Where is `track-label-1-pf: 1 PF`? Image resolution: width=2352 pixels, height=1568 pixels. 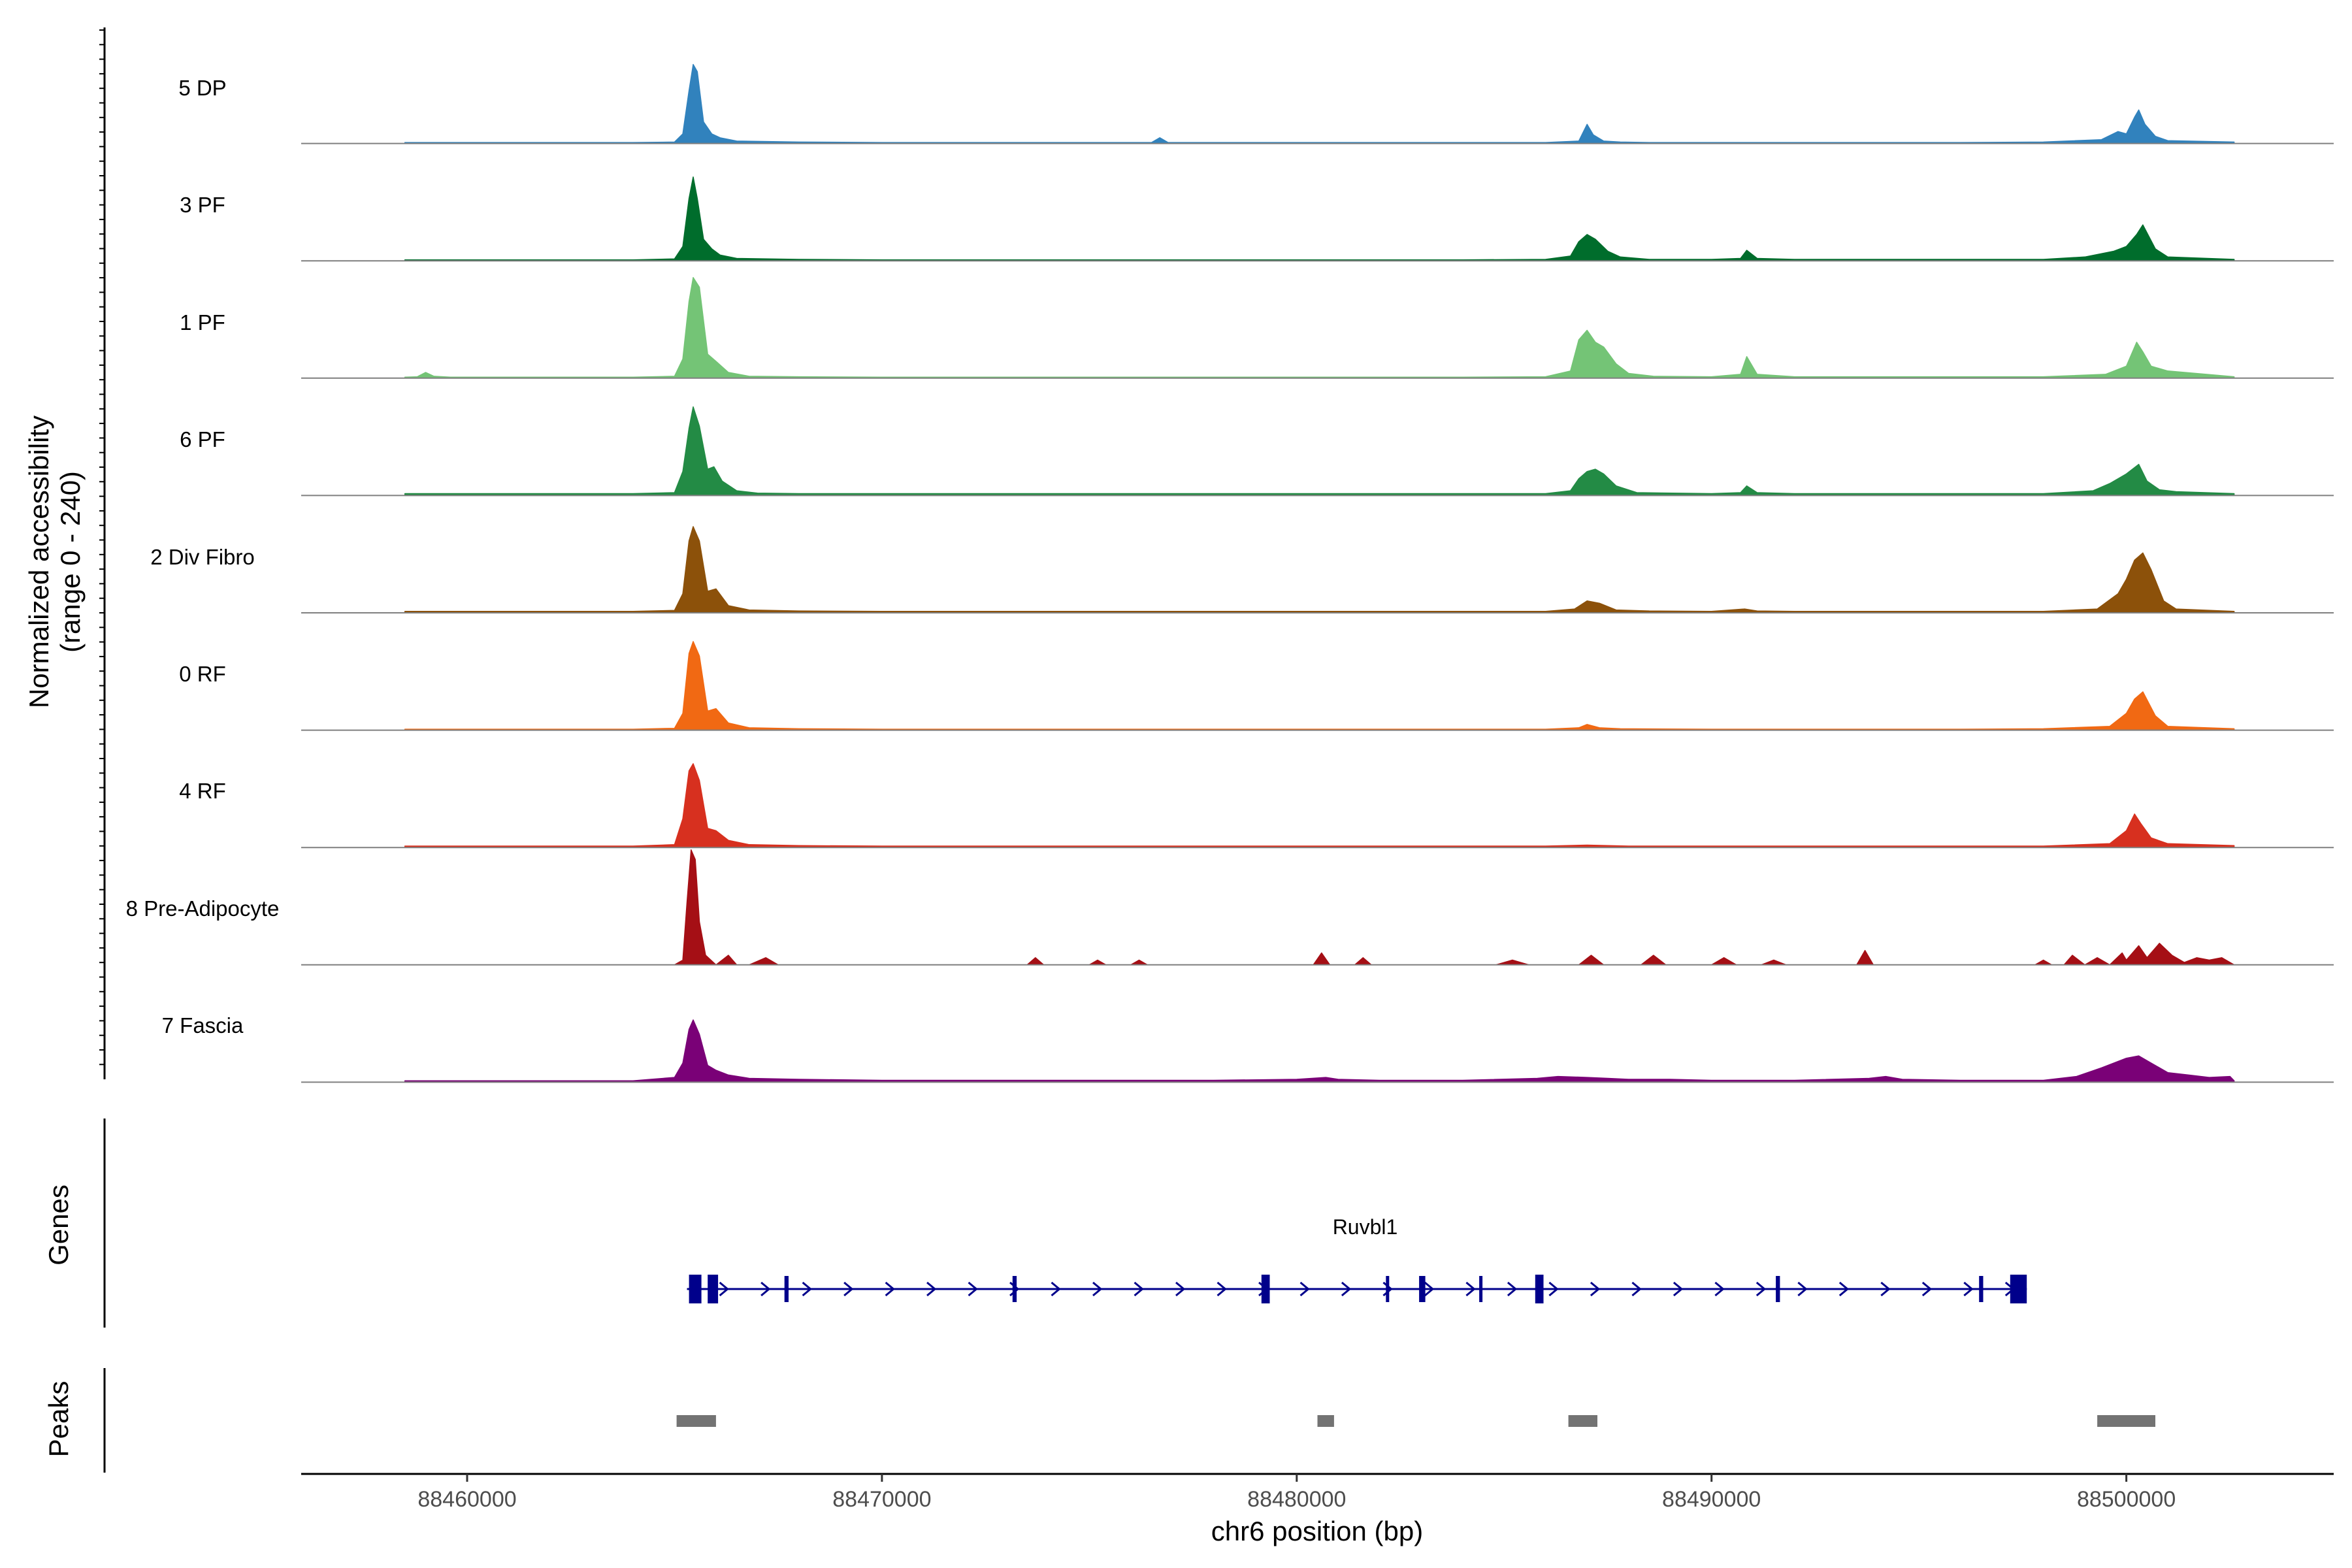 track-label-1-pf: 1 PF is located at coordinates (202, 322).